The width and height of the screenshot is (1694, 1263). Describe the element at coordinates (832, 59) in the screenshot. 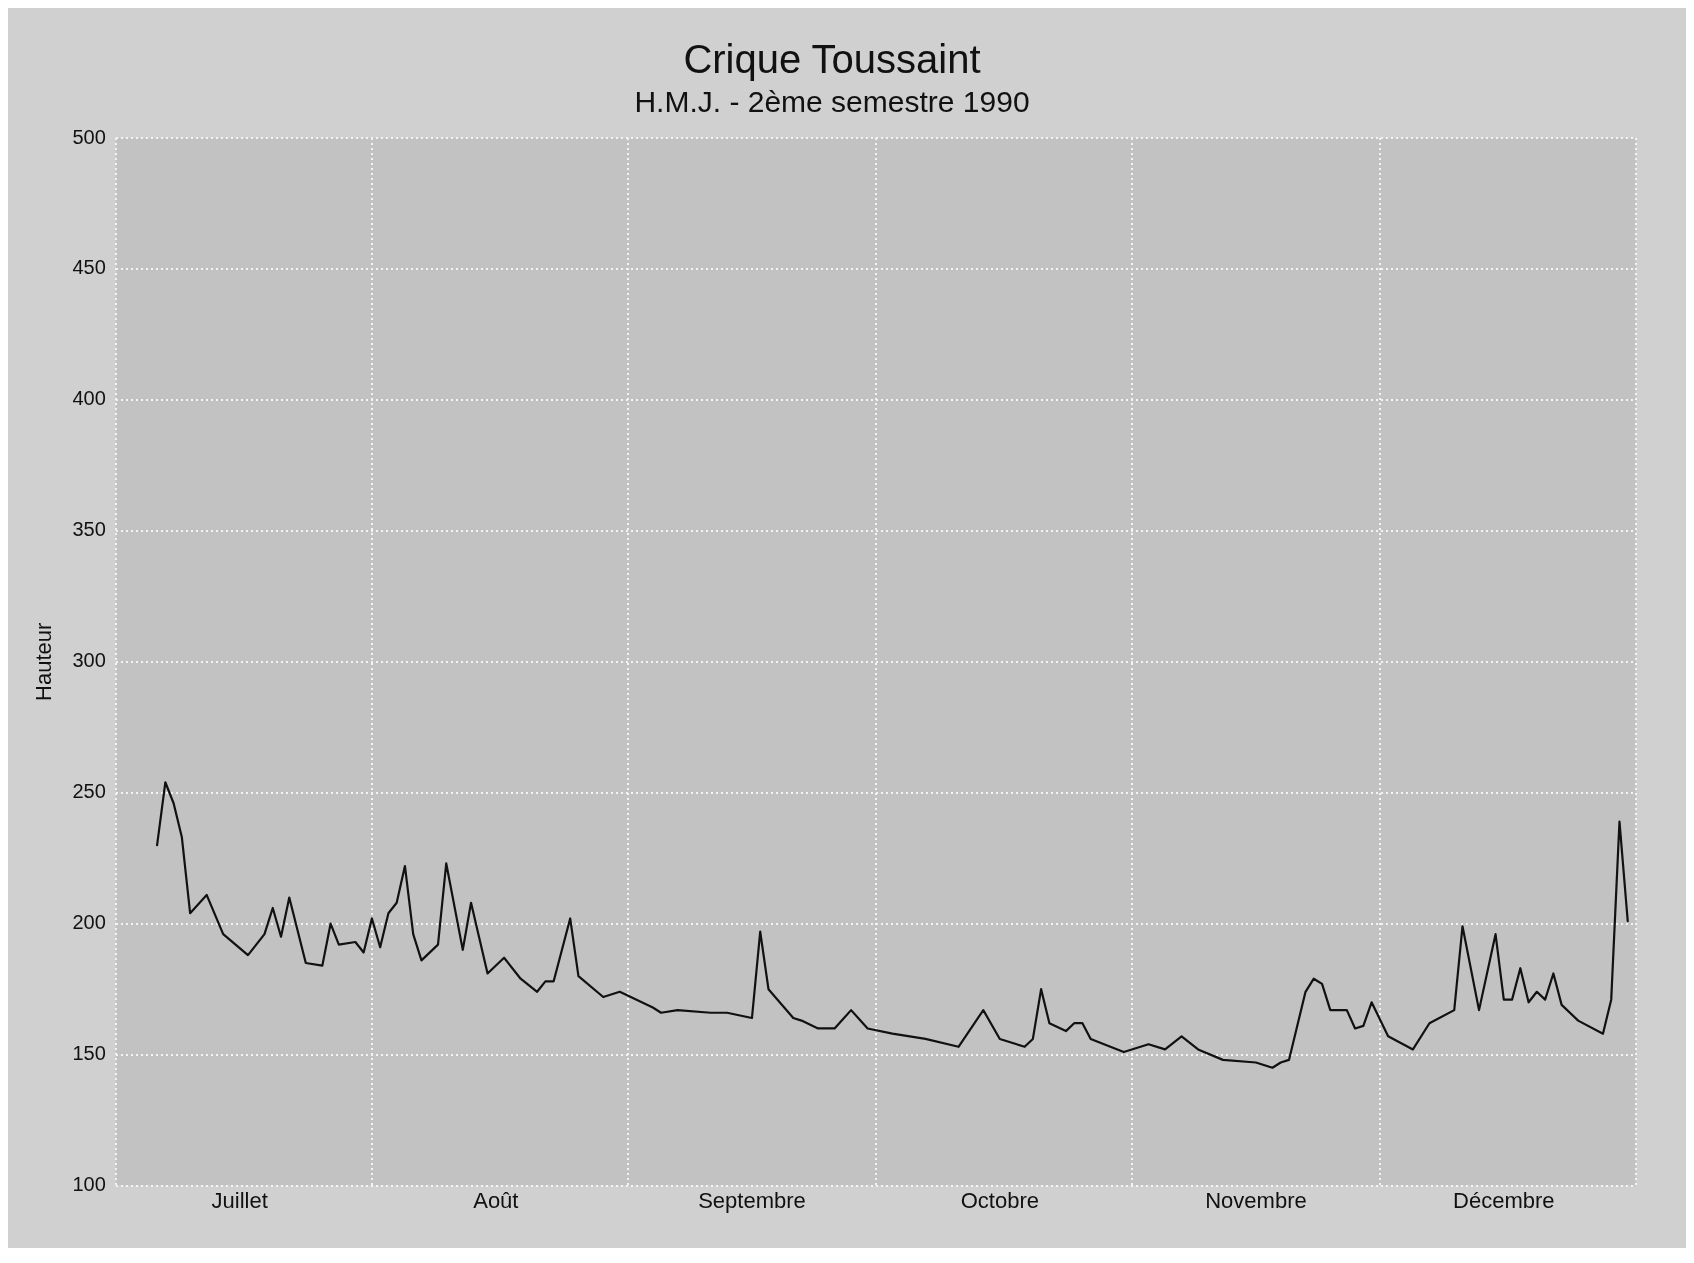

I see `chart-title: Crique Toussaint` at that location.